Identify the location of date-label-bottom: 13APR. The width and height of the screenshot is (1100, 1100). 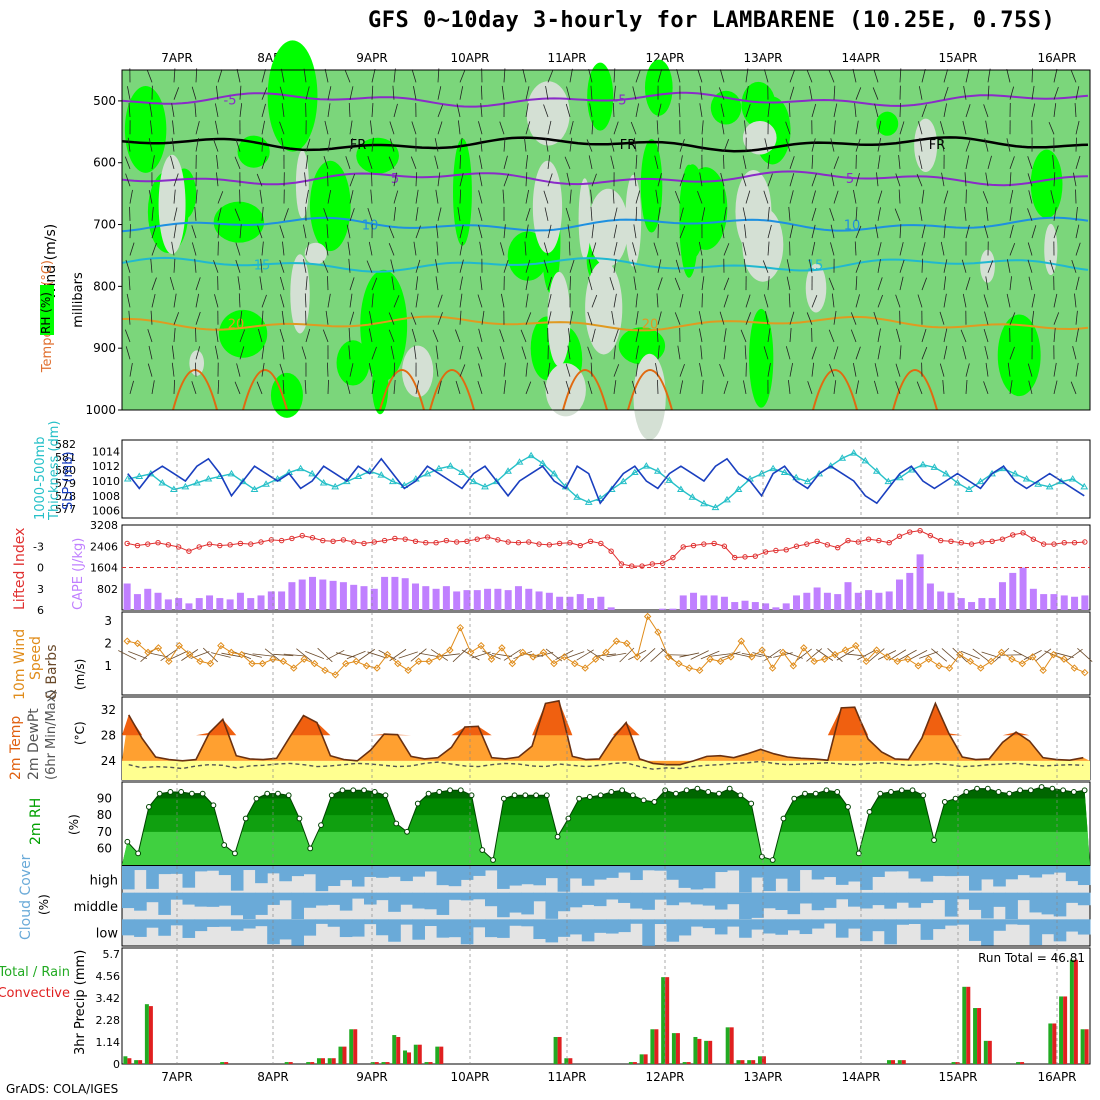
(762, 1077).